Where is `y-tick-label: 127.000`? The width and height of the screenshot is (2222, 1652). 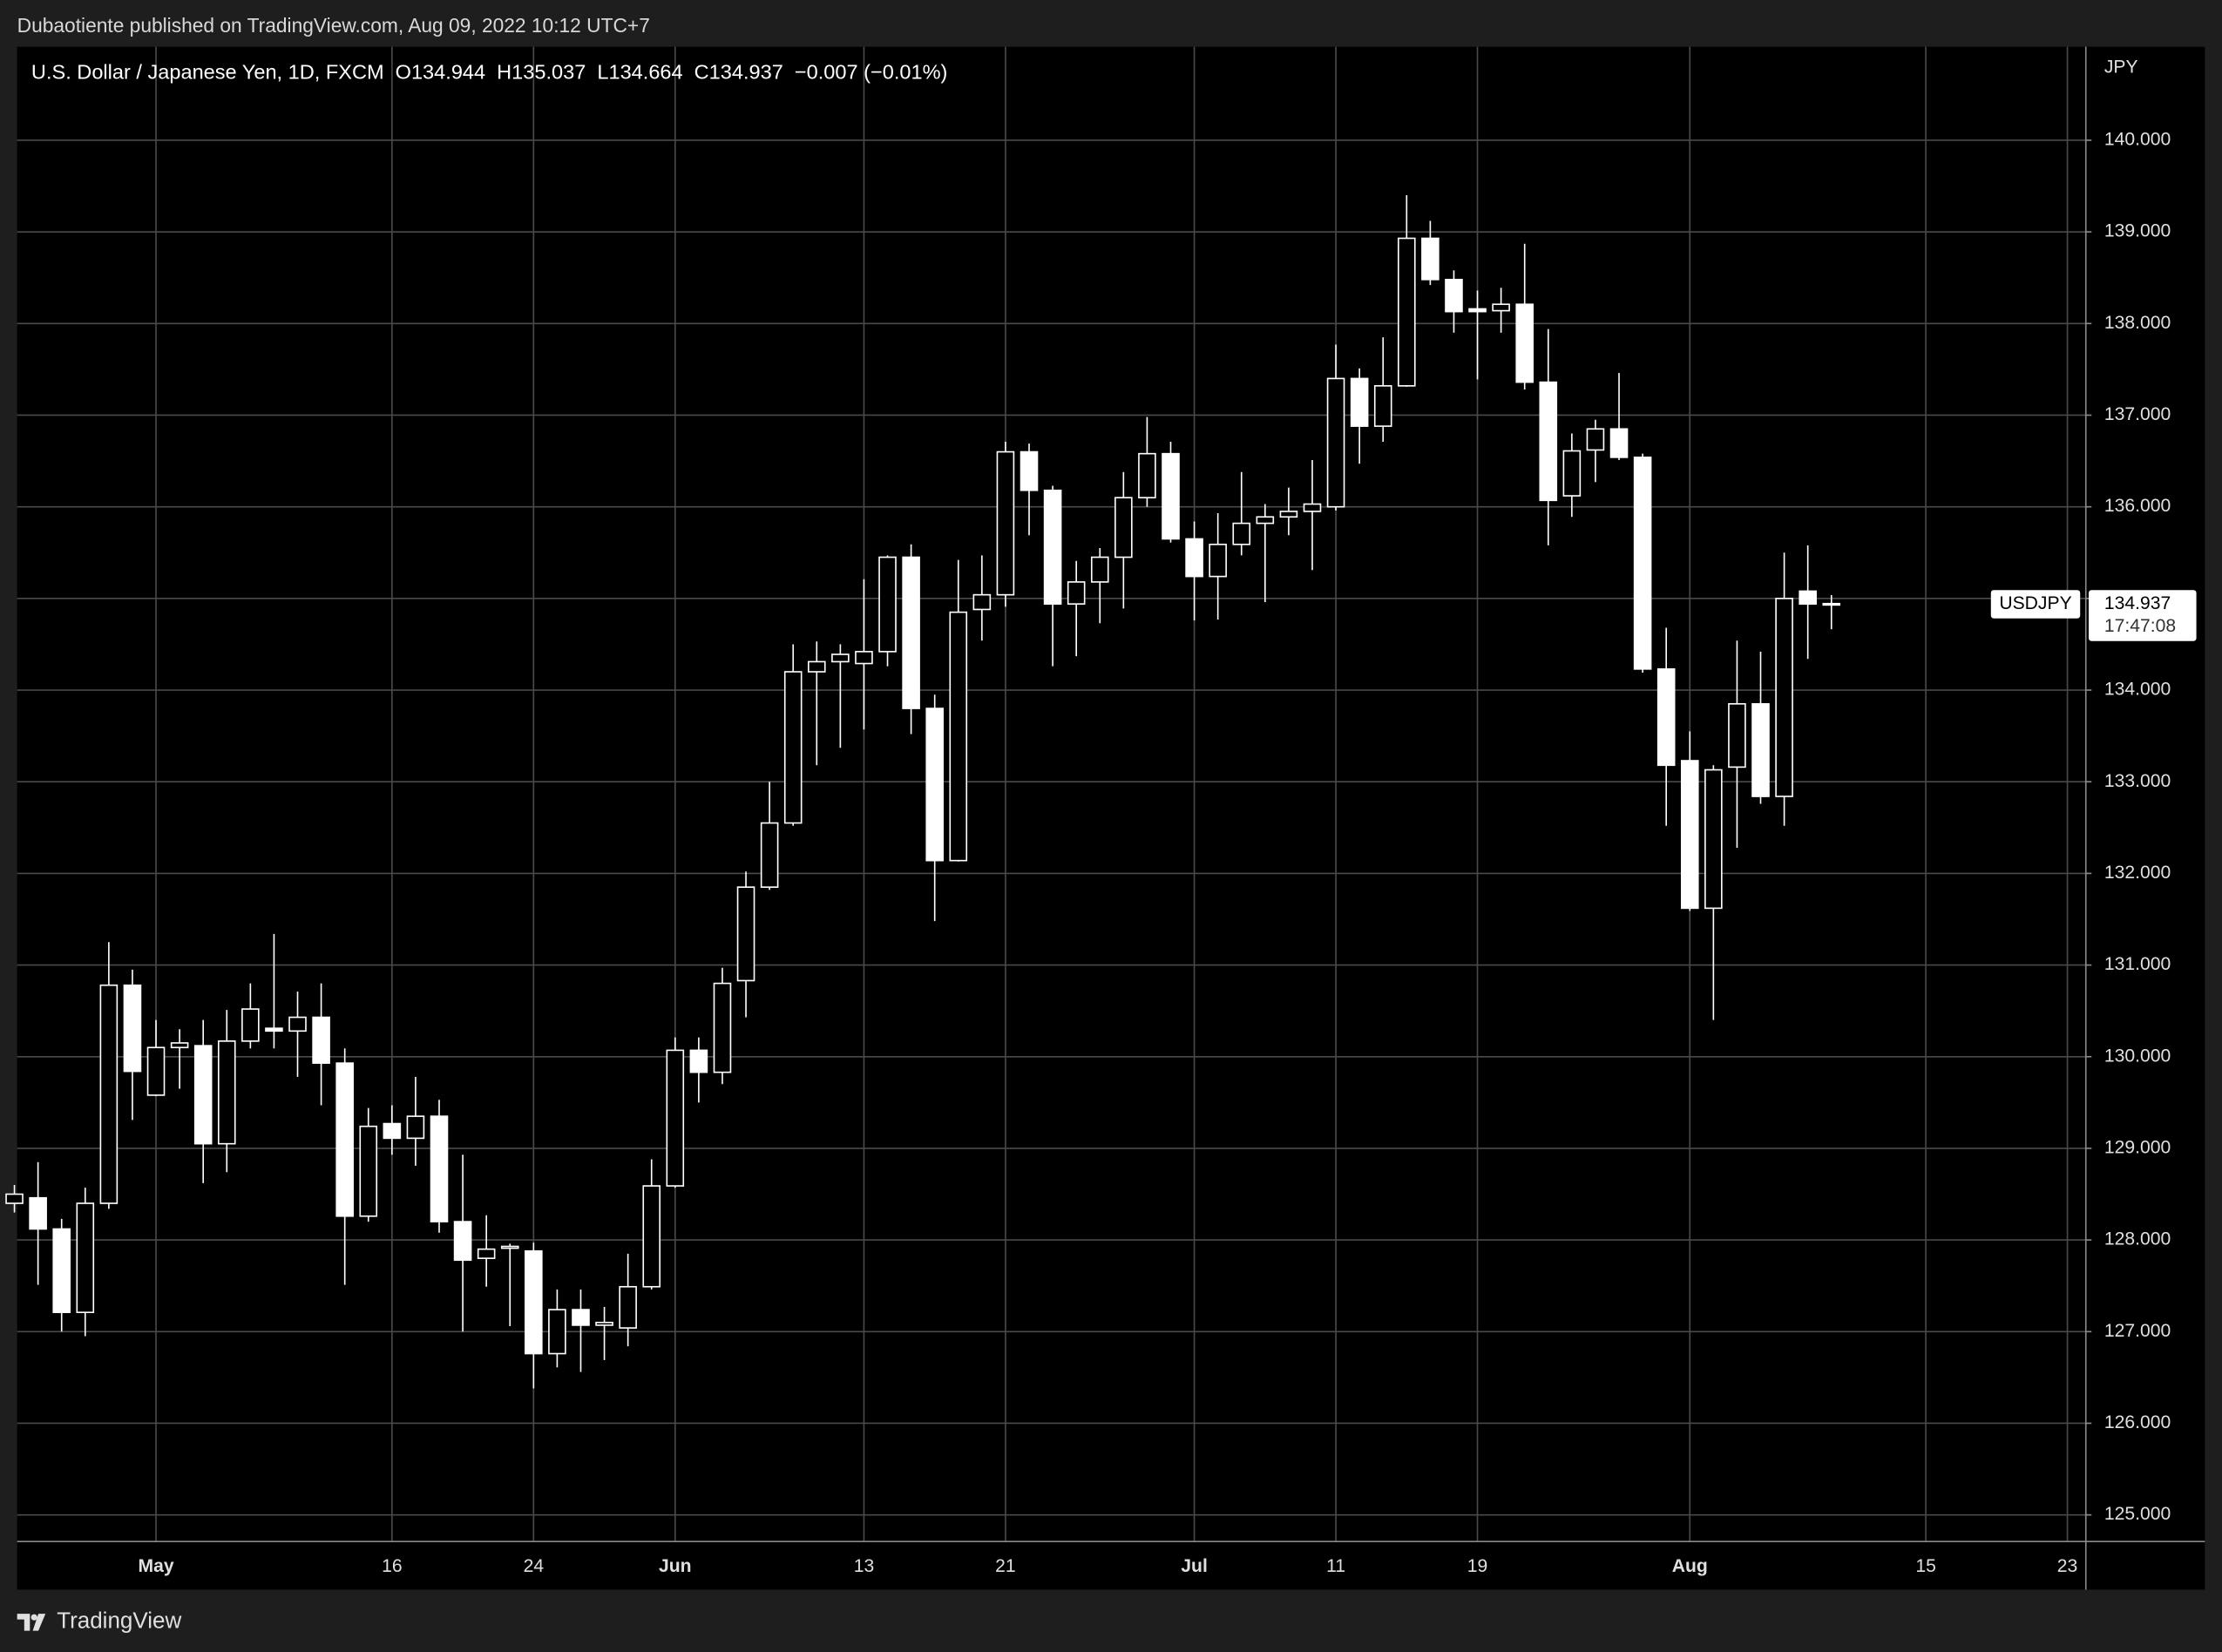
y-tick-label: 127.000 is located at coordinates (2137, 1331).